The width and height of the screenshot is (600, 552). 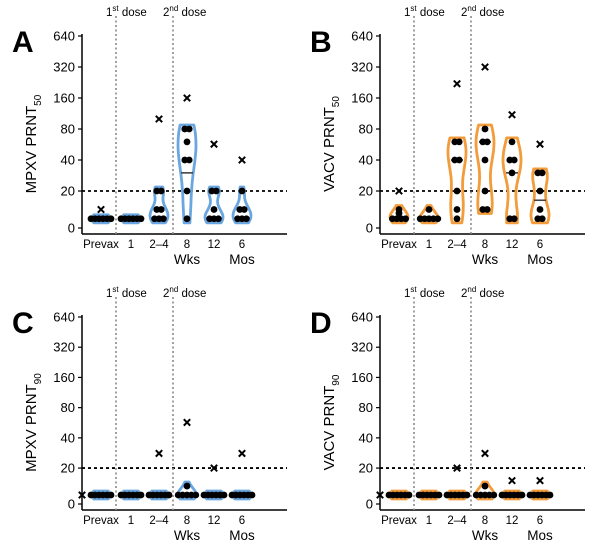 What do you see at coordinates (380, 495) in the screenshot?
I see `left-cross-marker` at bounding box center [380, 495].